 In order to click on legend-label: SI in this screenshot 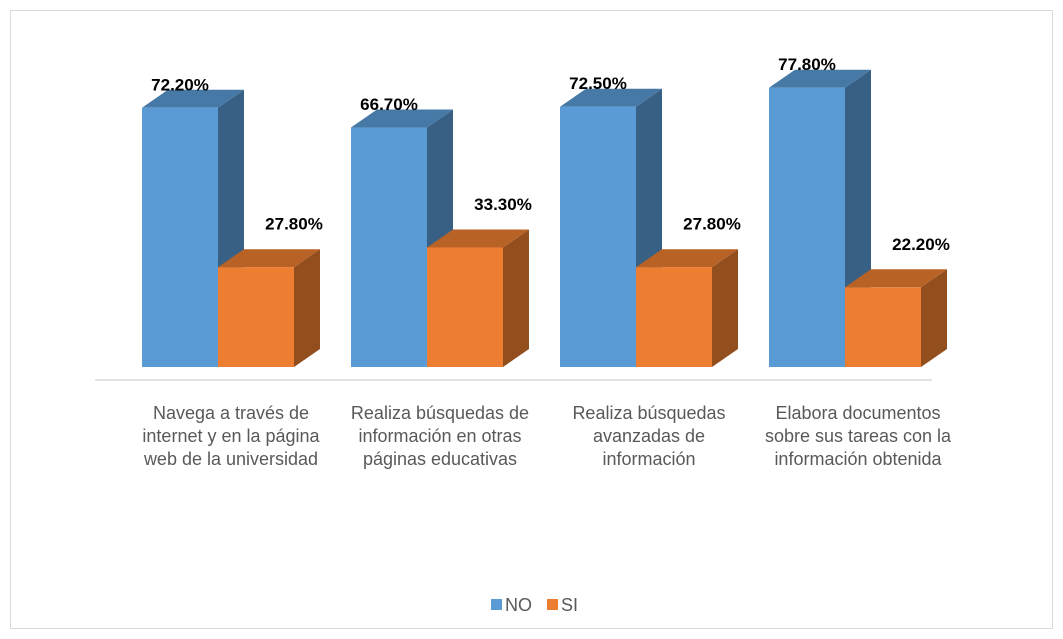, I will do `click(570, 605)`.